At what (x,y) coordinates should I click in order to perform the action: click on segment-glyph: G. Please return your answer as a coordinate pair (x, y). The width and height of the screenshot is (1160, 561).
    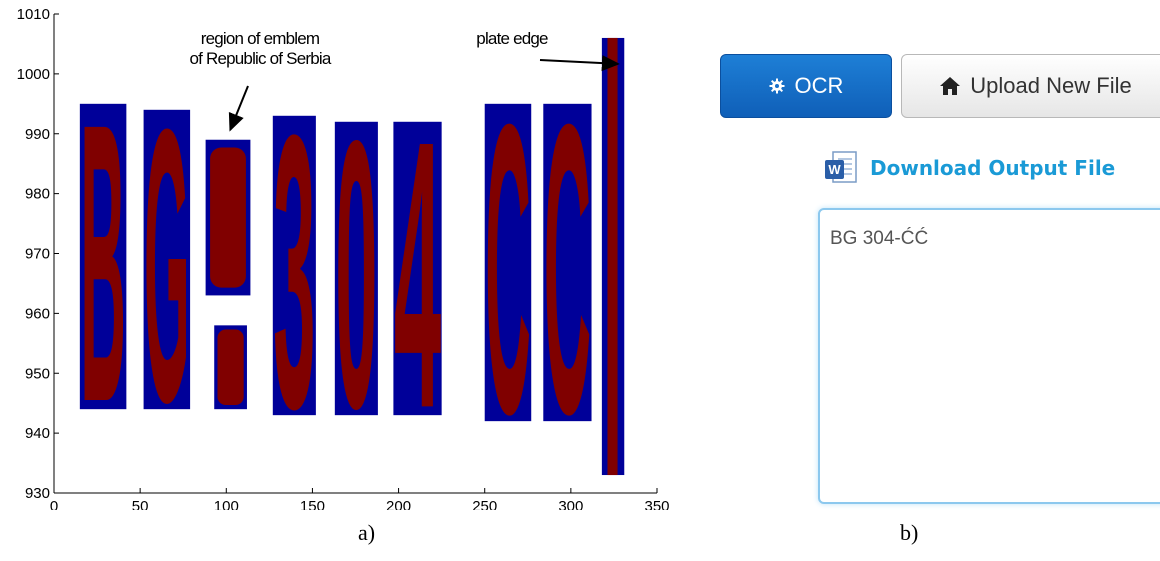
    Looking at the image, I should click on (167, 266).